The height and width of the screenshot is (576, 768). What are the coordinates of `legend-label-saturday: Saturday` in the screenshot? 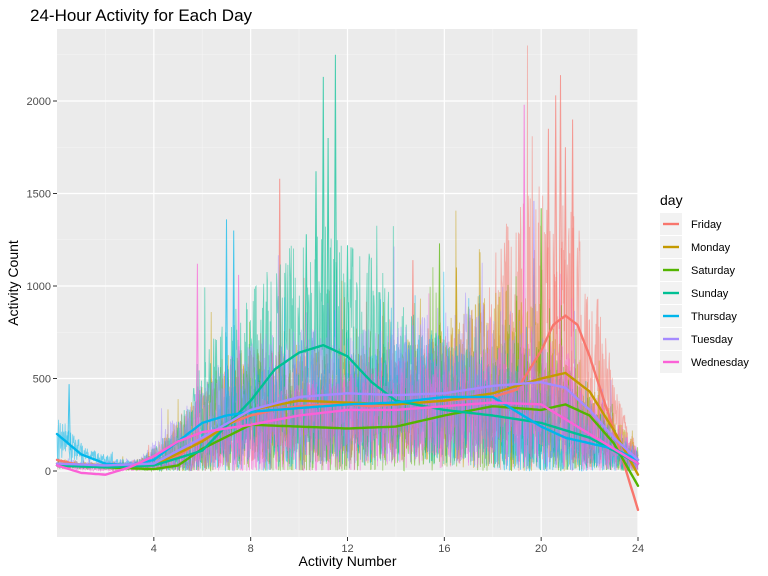 It's located at (713, 271).